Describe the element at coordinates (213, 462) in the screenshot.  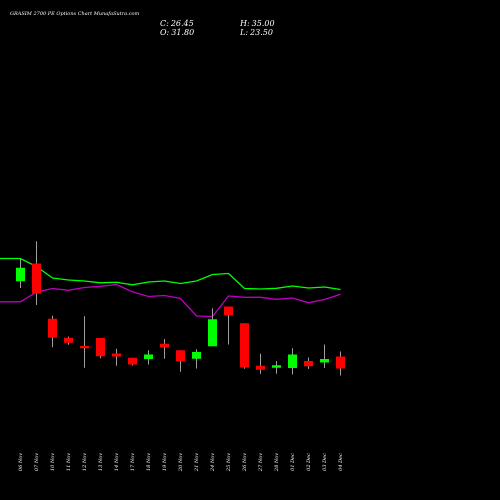
I see `x-tick-label: 24 Nov` at that location.